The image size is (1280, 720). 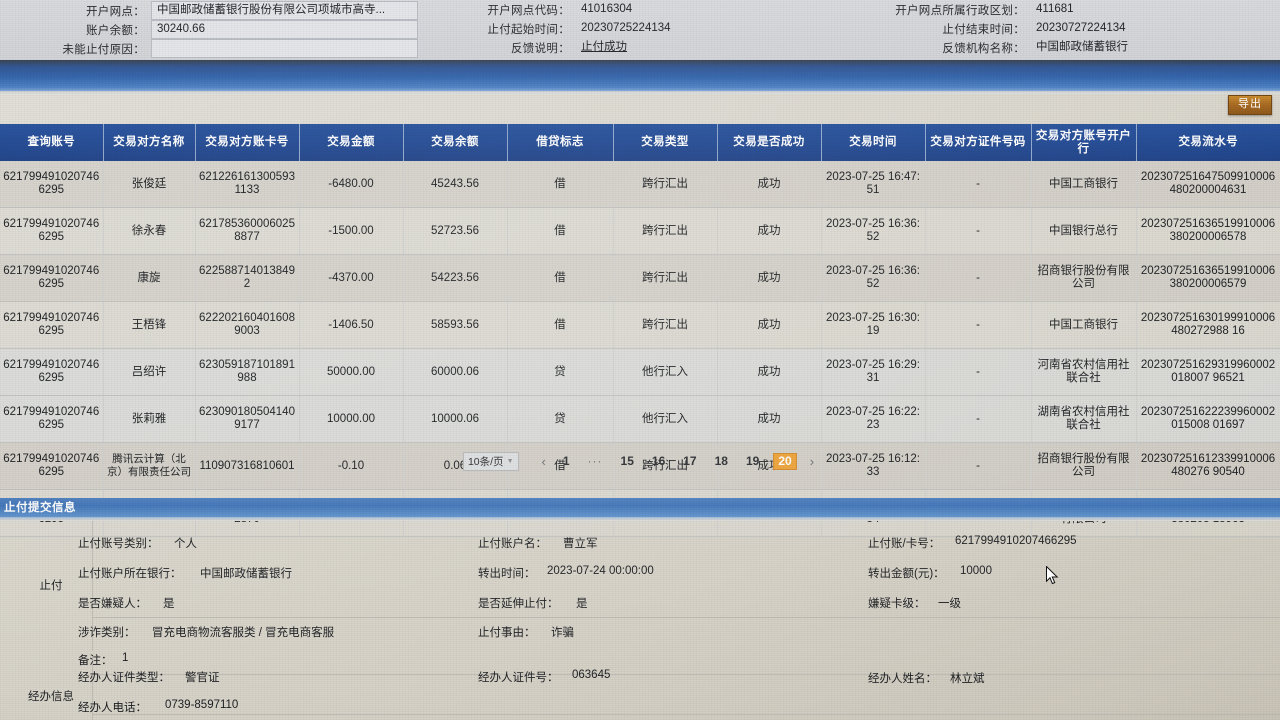 I want to click on is-extended-stop-label: 是否延伸止付：, so click(x=518, y=604).